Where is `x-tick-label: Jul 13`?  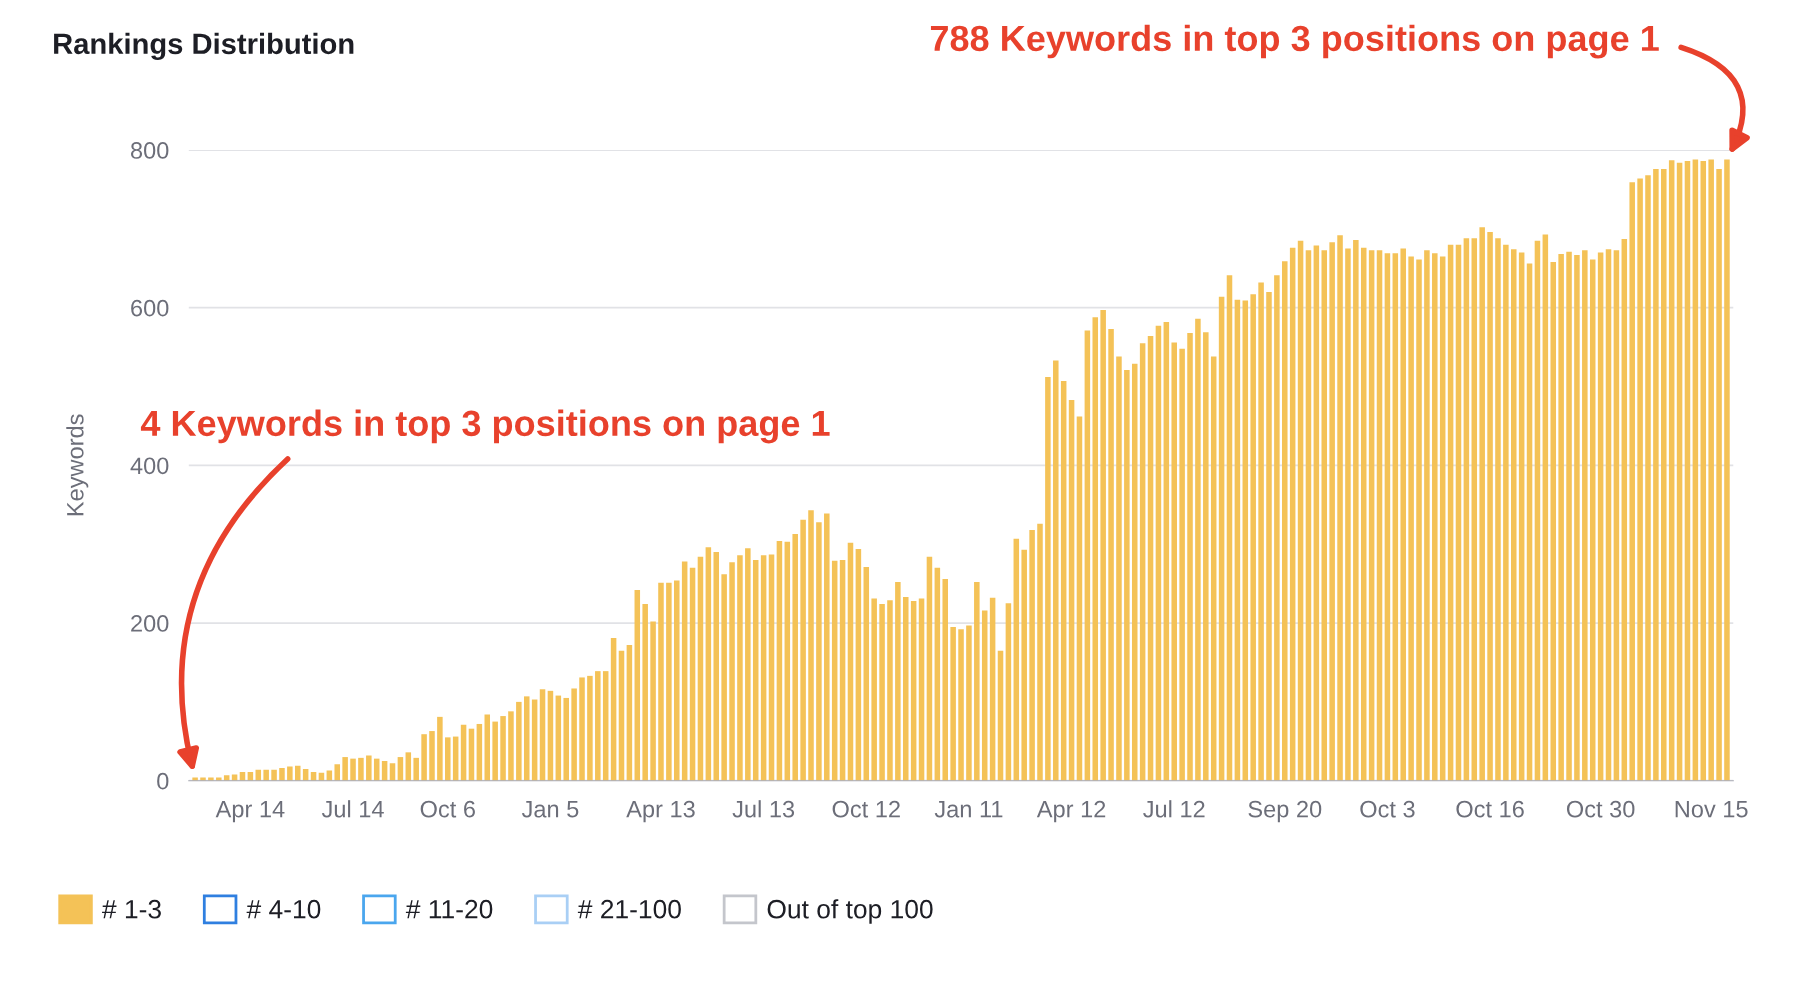
x-tick-label: Jul 13 is located at coordinates (763, 809).